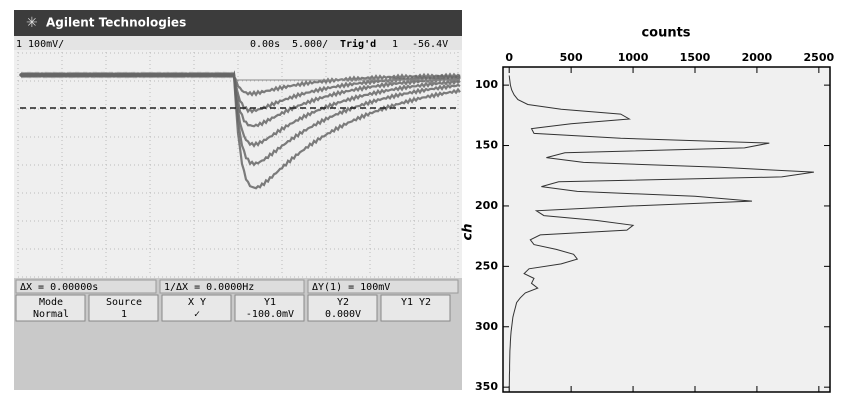 The image size is (850, 409). What do you see at coordinates (509, 57) in the screenshot?
I see `value-tick-label: 0` at bounding box center [509, 57].